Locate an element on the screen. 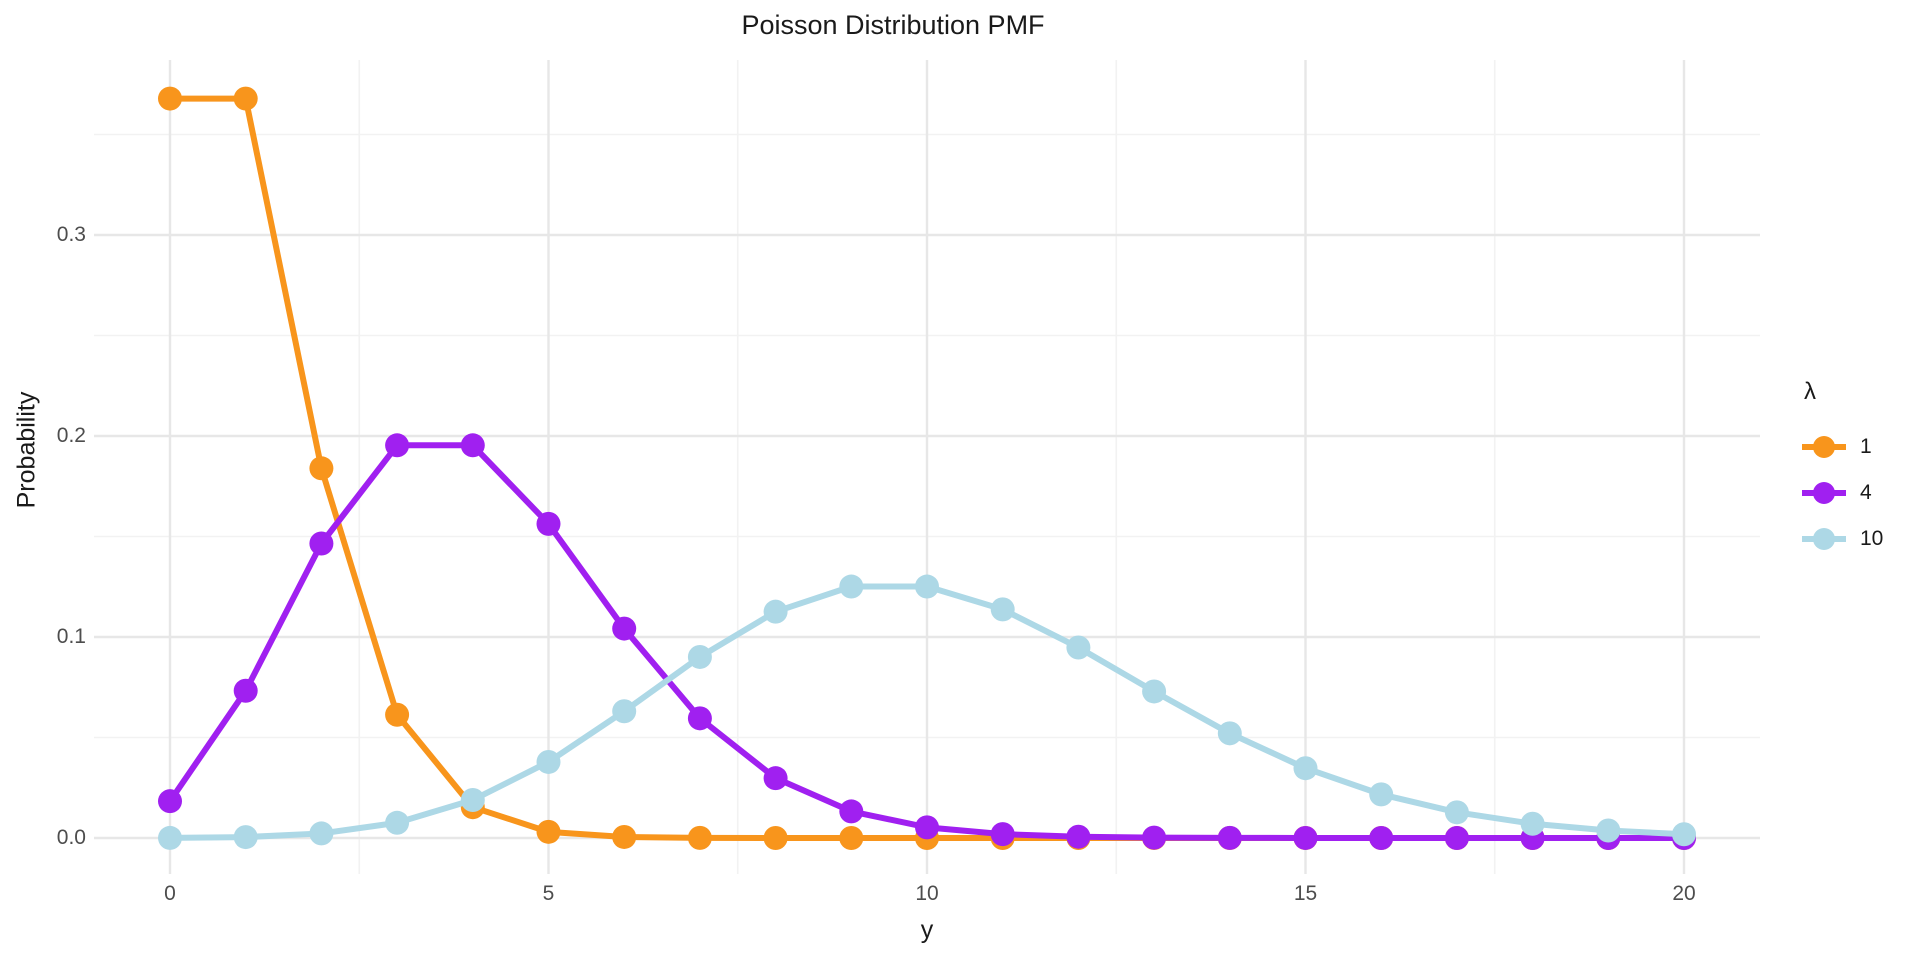 This screenshot has width=1920, height=960. legend-label: 4 is located at coordinates (1866, 492).